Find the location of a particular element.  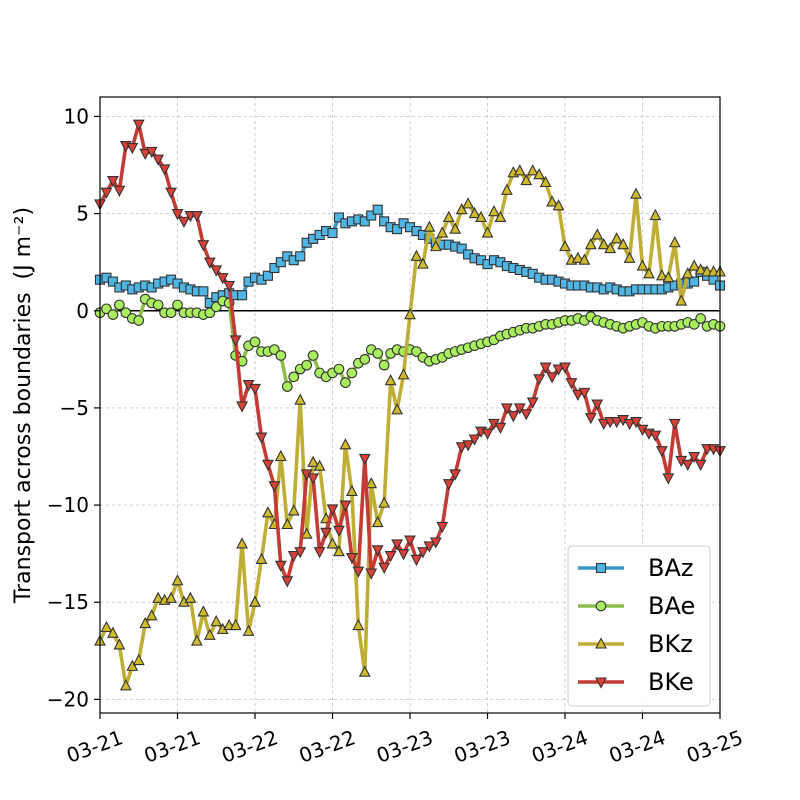

x-tick-label: 03-23 is located at coordinates (482, 746).